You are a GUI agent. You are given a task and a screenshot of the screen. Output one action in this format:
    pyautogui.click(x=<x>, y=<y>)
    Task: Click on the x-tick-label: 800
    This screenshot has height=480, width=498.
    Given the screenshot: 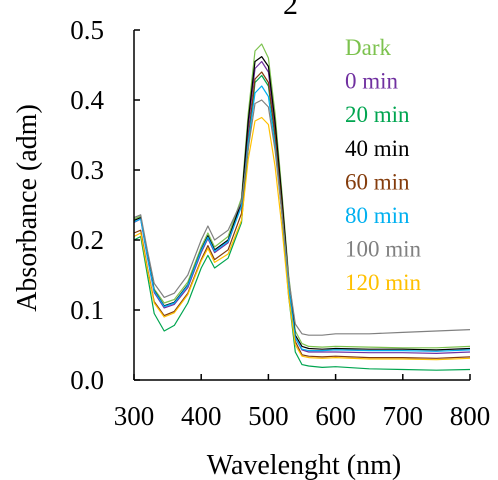 What is the action you would take?
    pyautogui.click(x=470, y=416)
    